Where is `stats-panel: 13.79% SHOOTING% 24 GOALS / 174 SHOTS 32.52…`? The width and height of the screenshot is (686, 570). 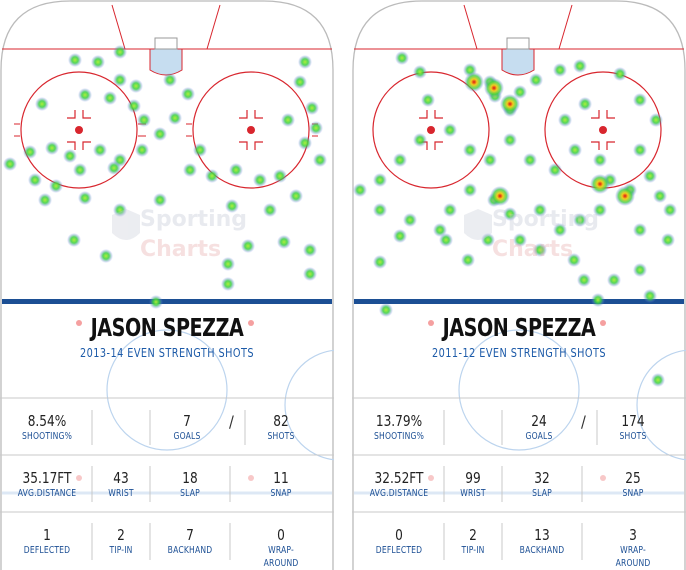
stats-panel: 13.79% SHOOTING% 24 GOALS / 174 SHOTS 32.52… is located at coordinates (519, 484).